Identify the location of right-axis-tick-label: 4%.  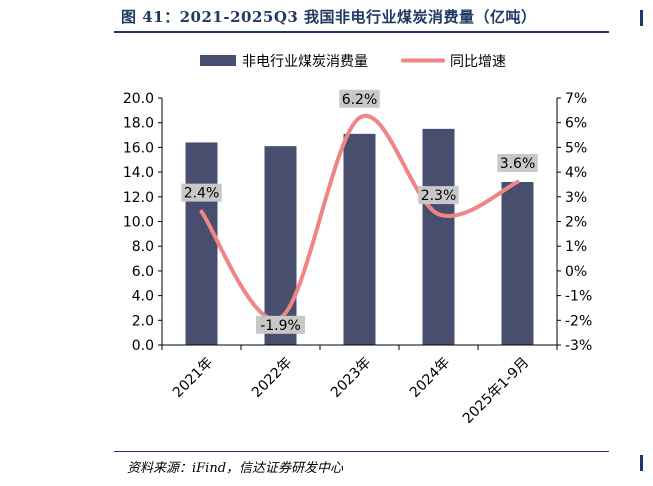
(576, 173).